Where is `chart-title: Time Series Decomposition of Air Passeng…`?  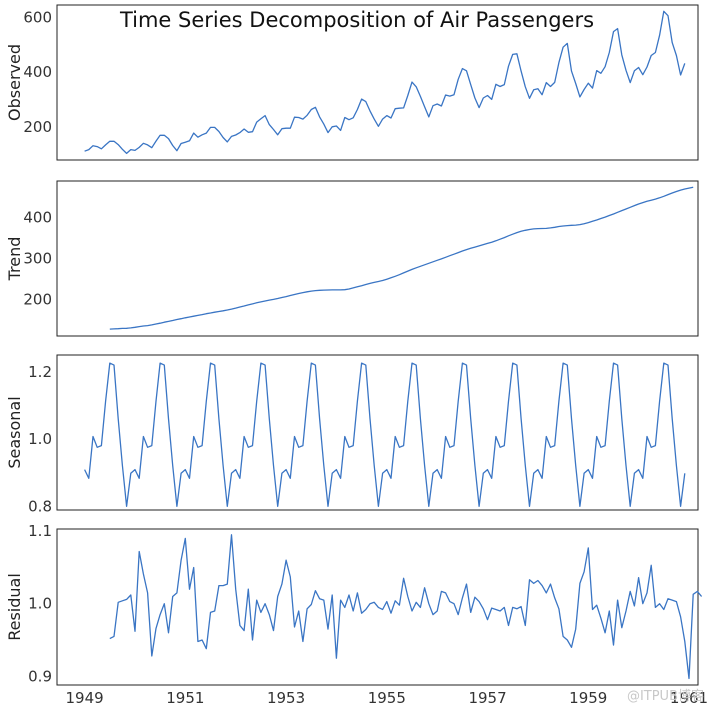 chart-title: Time Series Decomposition of Air Passeng… is located at coordinates (356, 20).